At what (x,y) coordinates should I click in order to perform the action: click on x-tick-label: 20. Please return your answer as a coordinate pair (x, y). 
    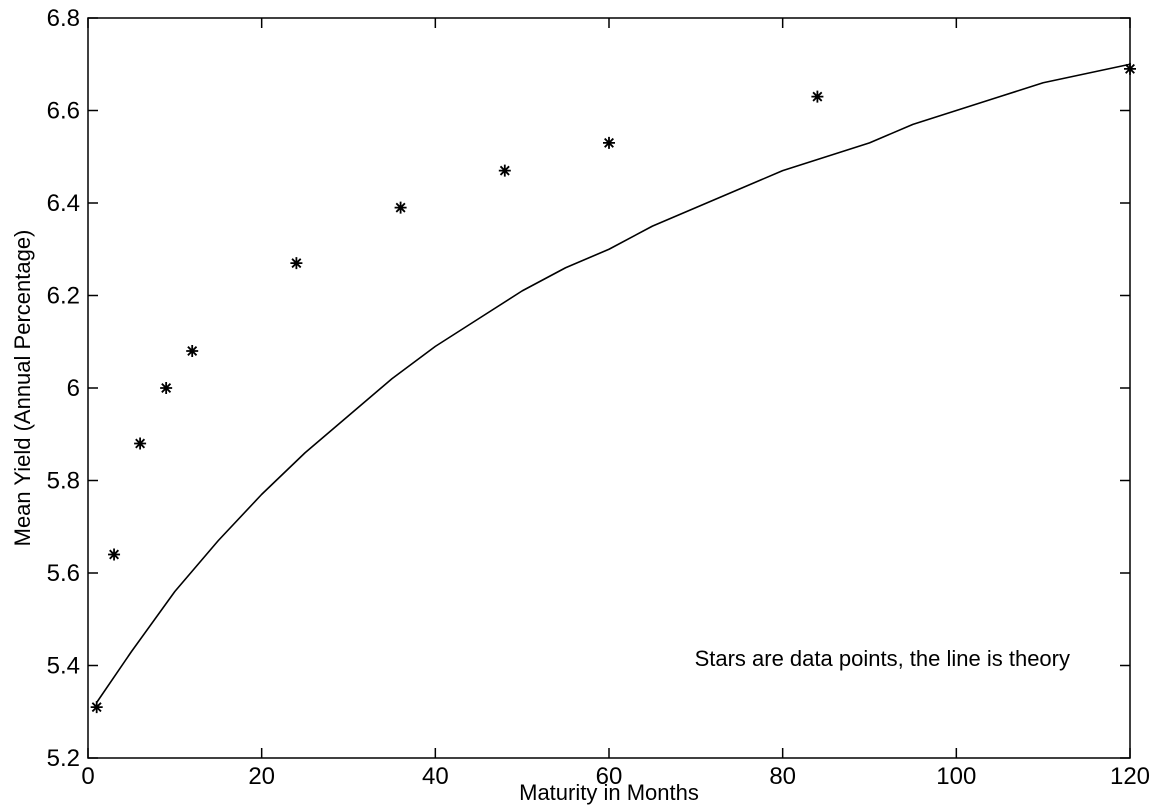
    Looking at the image, I should click on (261, 776).